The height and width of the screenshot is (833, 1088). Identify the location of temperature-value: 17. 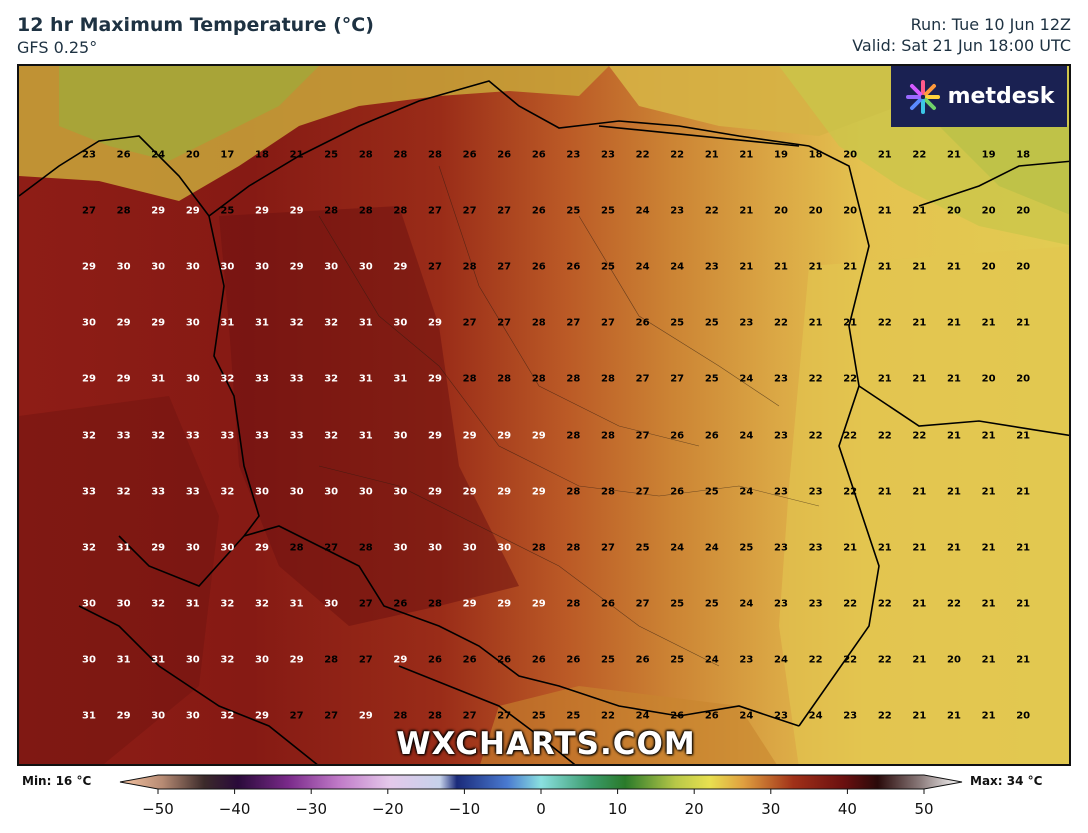
(227, 155).